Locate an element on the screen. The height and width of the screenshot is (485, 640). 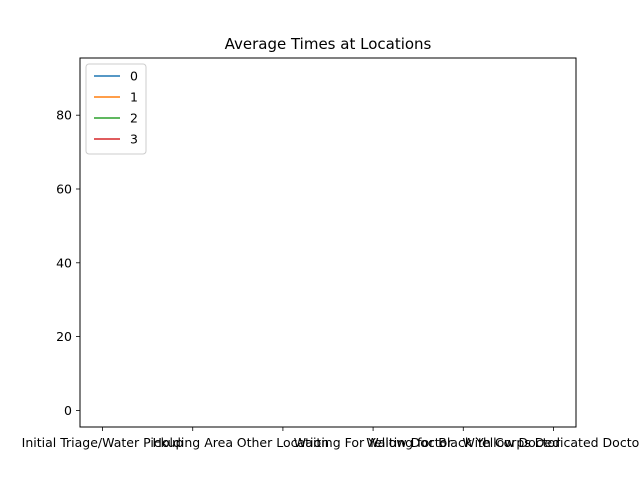
chart-title: Average Times at Locations is located at coordinates (328, 44).